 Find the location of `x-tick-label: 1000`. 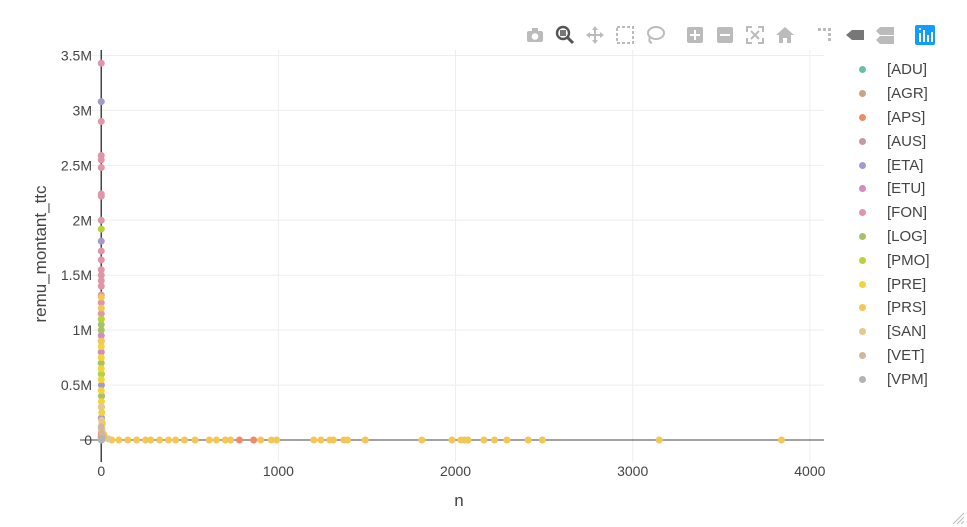

x-tick-label: 1000 is located at coordinates (278, 471).